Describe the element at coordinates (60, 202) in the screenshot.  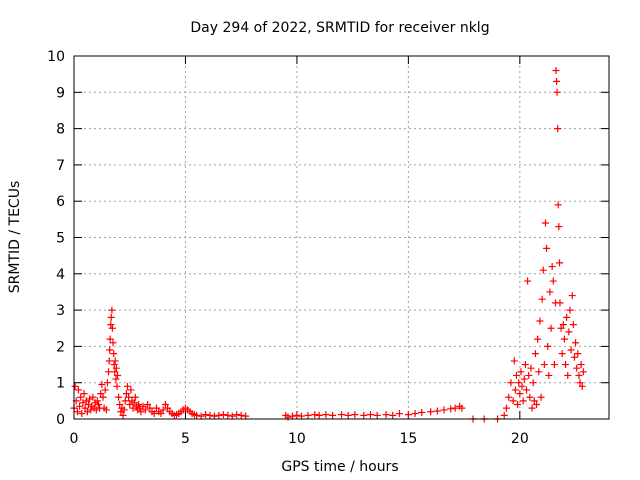
I see `y-tick-label: 6` at that location.